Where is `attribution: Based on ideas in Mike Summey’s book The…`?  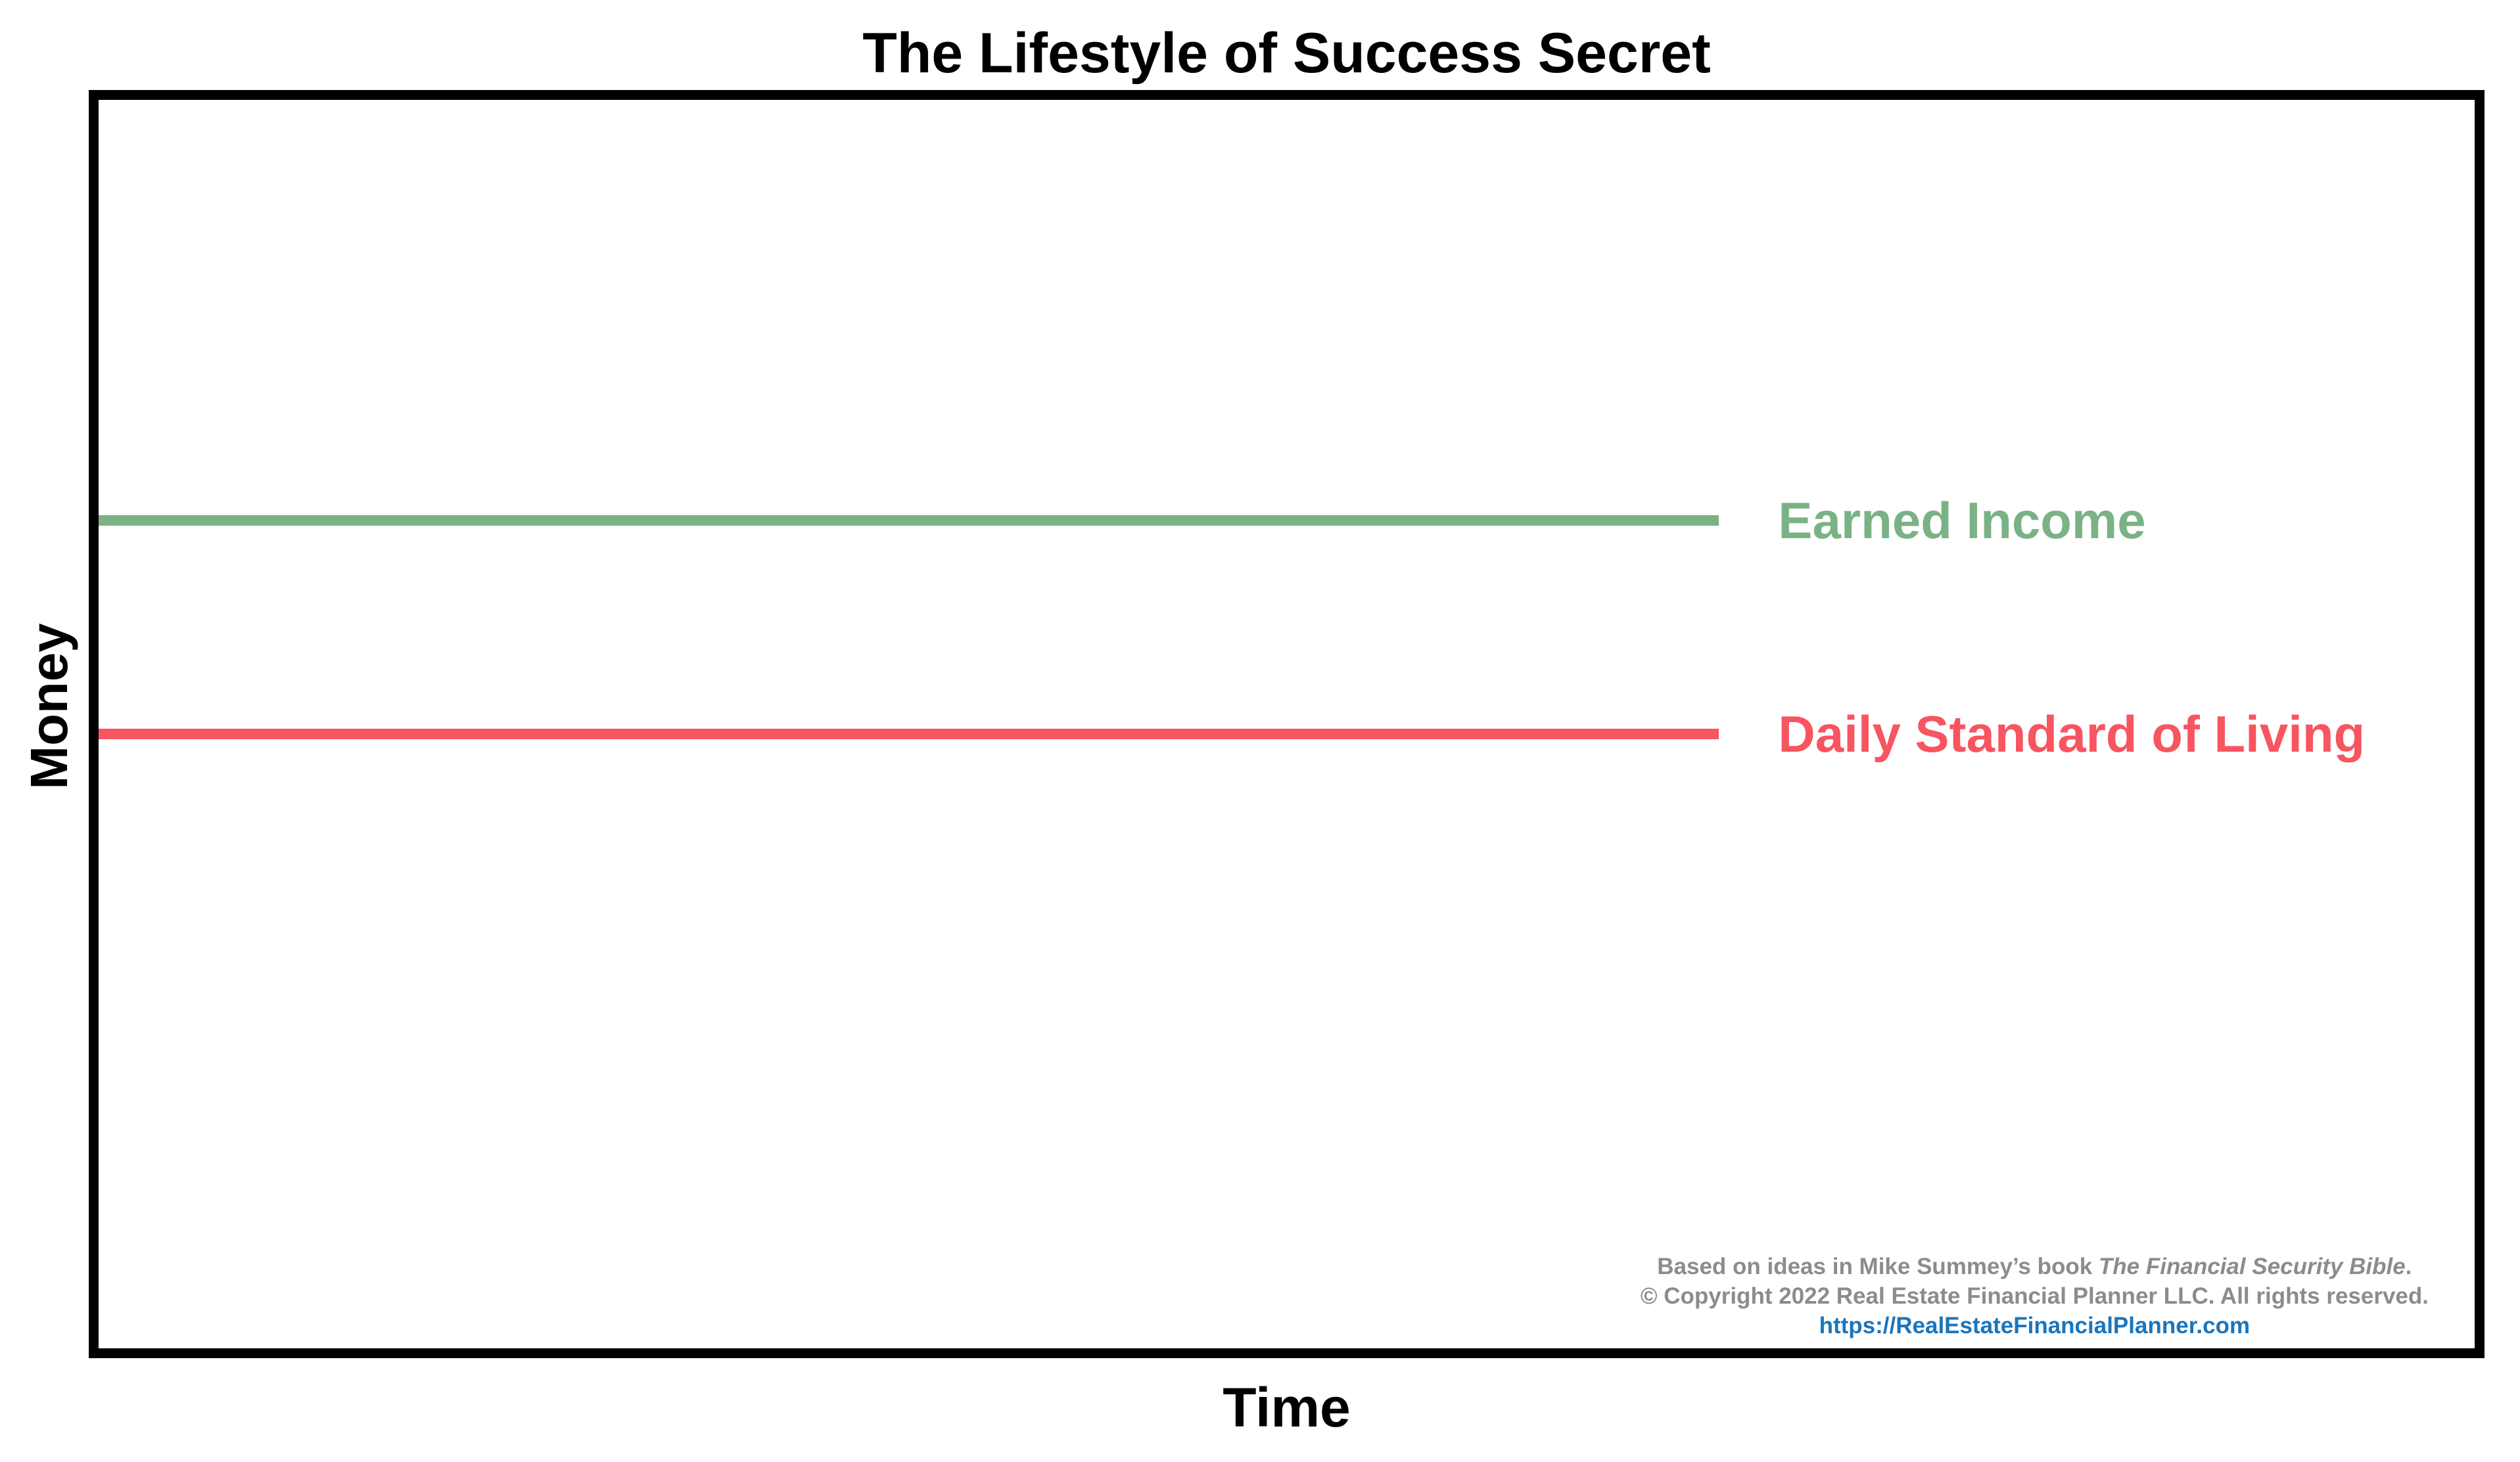
attribution: Based on ideas in Mike Summey’s book The… is located at coordinates (2035, 1296).